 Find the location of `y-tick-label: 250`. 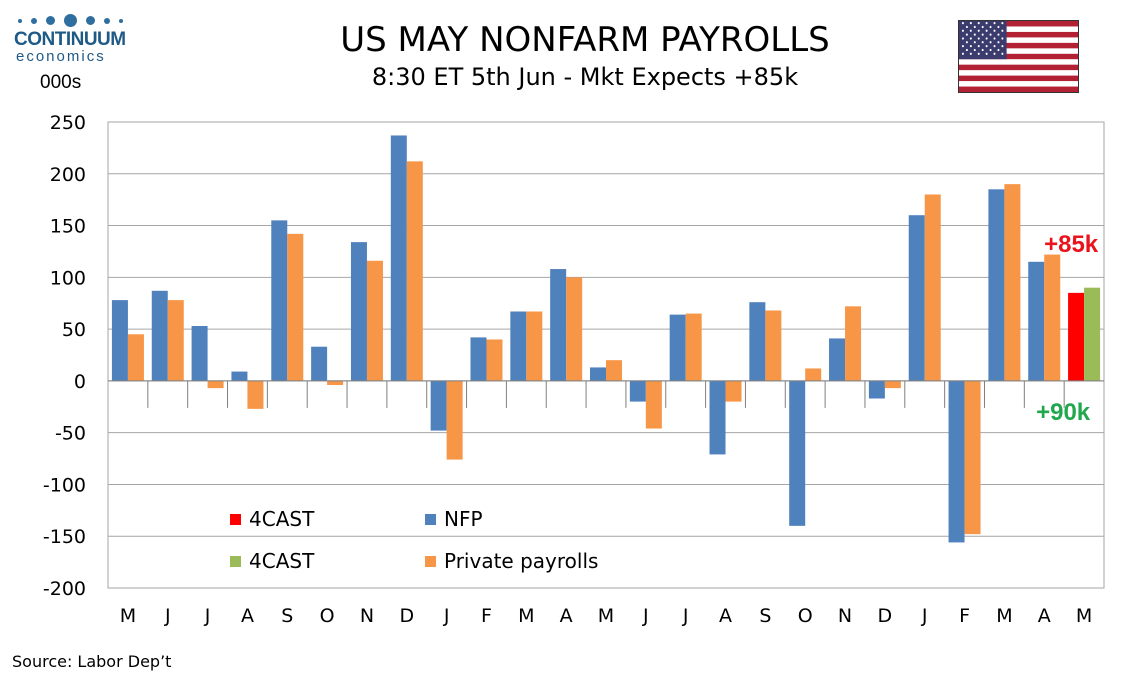

y-tick-label: 250 is located at coordinates (68, 123).